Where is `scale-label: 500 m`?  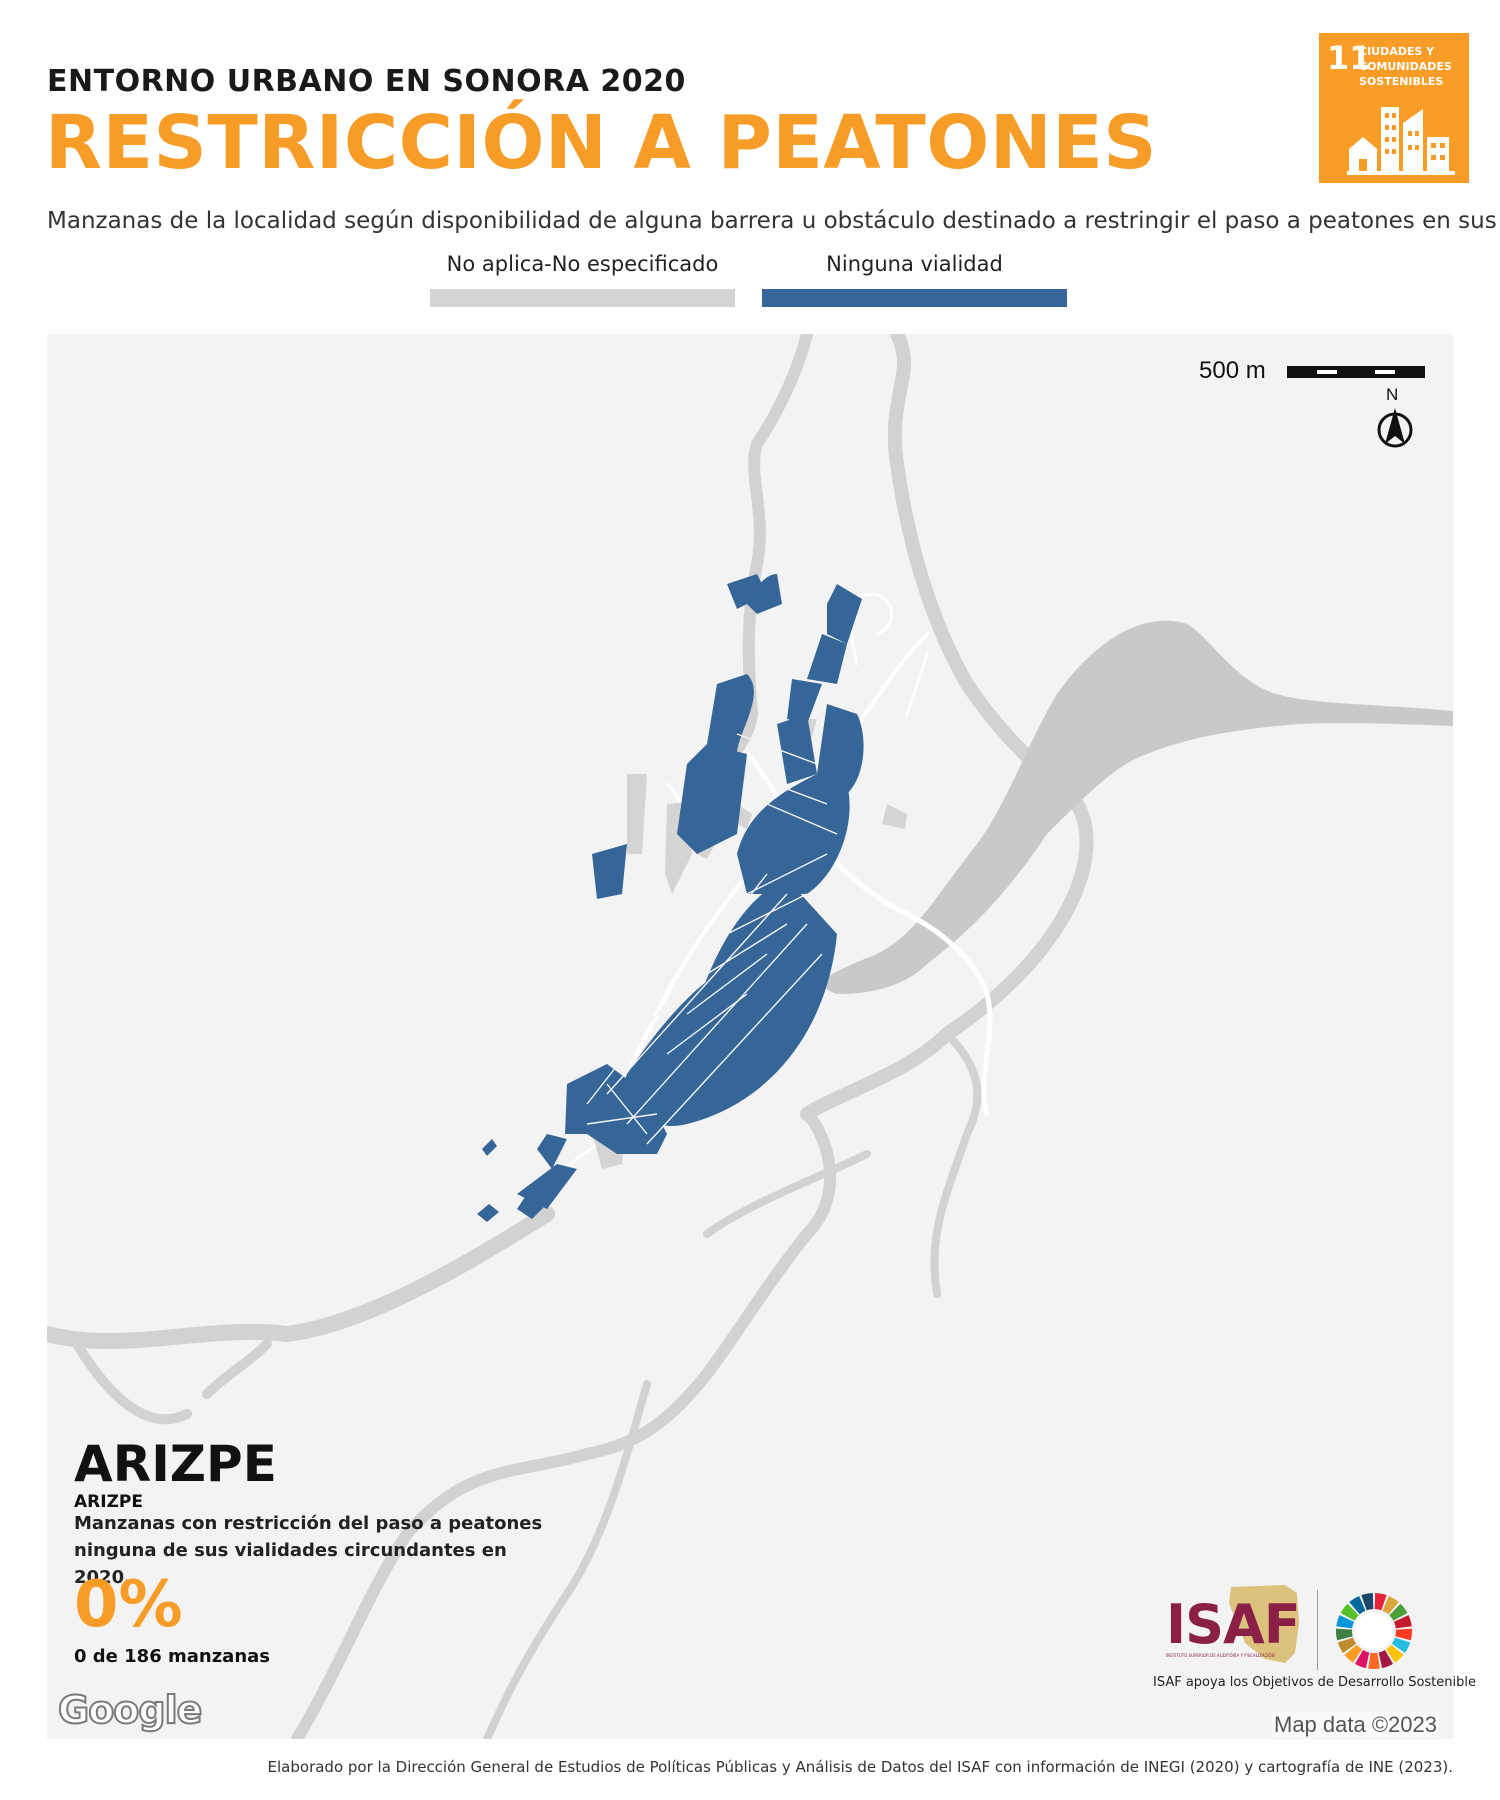
scale-label: 500 m is located at coordinates (1232, 370).